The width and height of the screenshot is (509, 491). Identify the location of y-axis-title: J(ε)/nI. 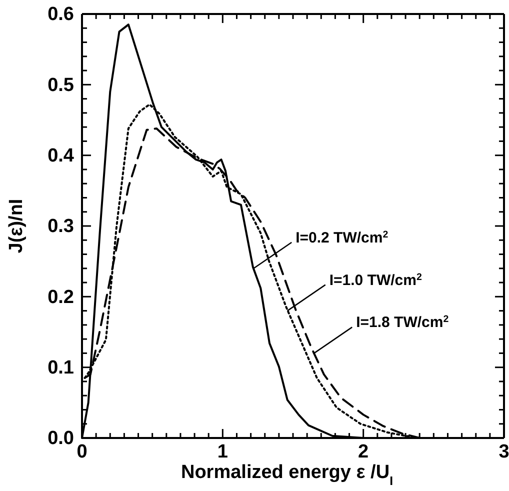
(16, 226).